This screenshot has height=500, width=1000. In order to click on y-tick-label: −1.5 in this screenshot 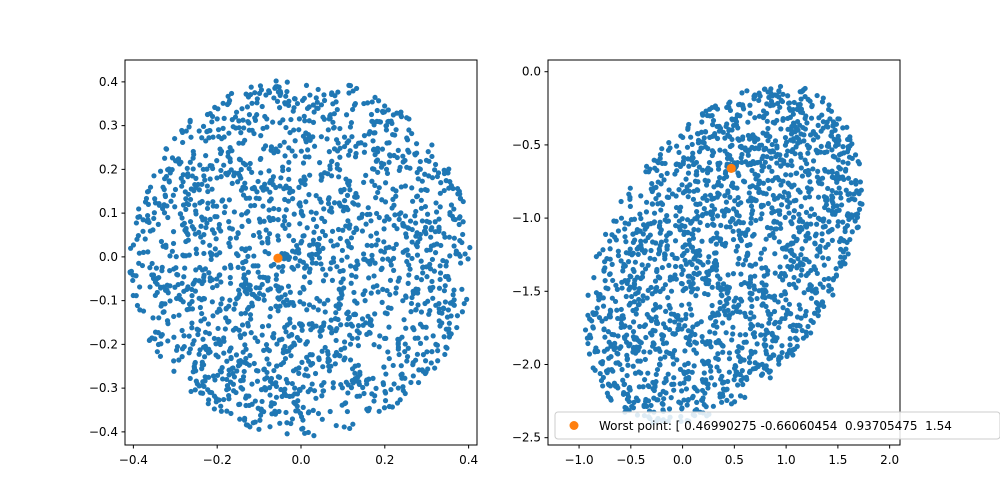, I will do `click(526, 291)`.